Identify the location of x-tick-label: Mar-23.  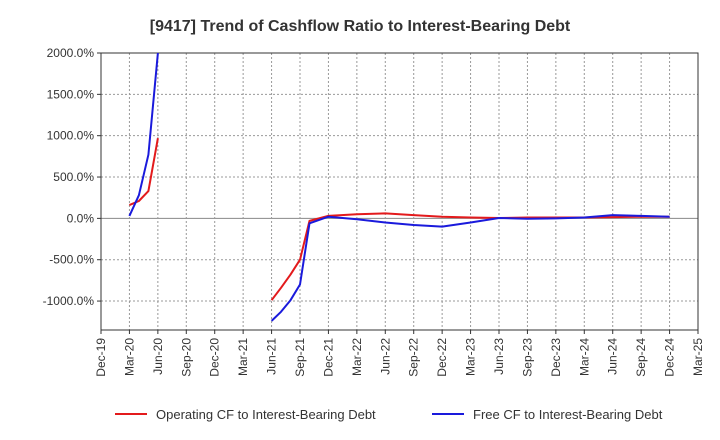
(471, 357).